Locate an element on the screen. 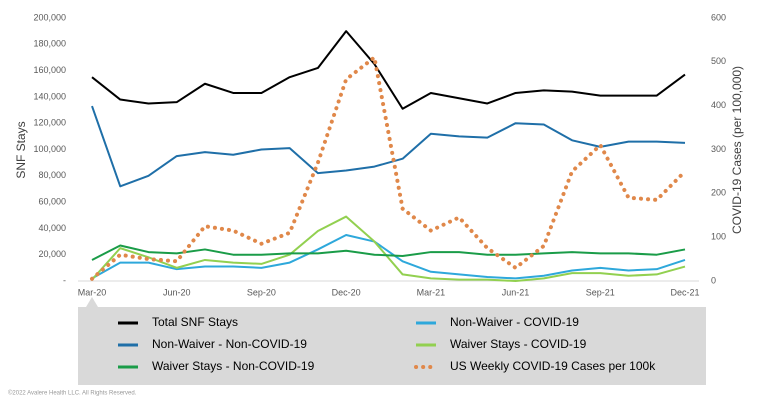 Image resolution: width=760 pixels, height=400 pixels. x-tick-label: Sep-21 is located at coordinates (600, 292).